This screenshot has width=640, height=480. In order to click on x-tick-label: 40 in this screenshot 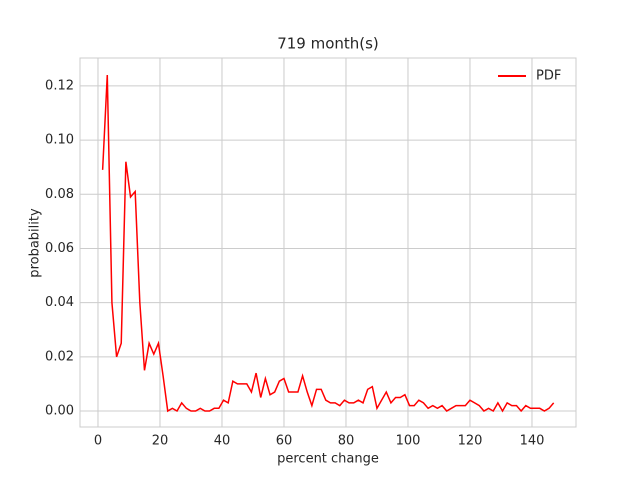, I will do `click(222, 441)`.